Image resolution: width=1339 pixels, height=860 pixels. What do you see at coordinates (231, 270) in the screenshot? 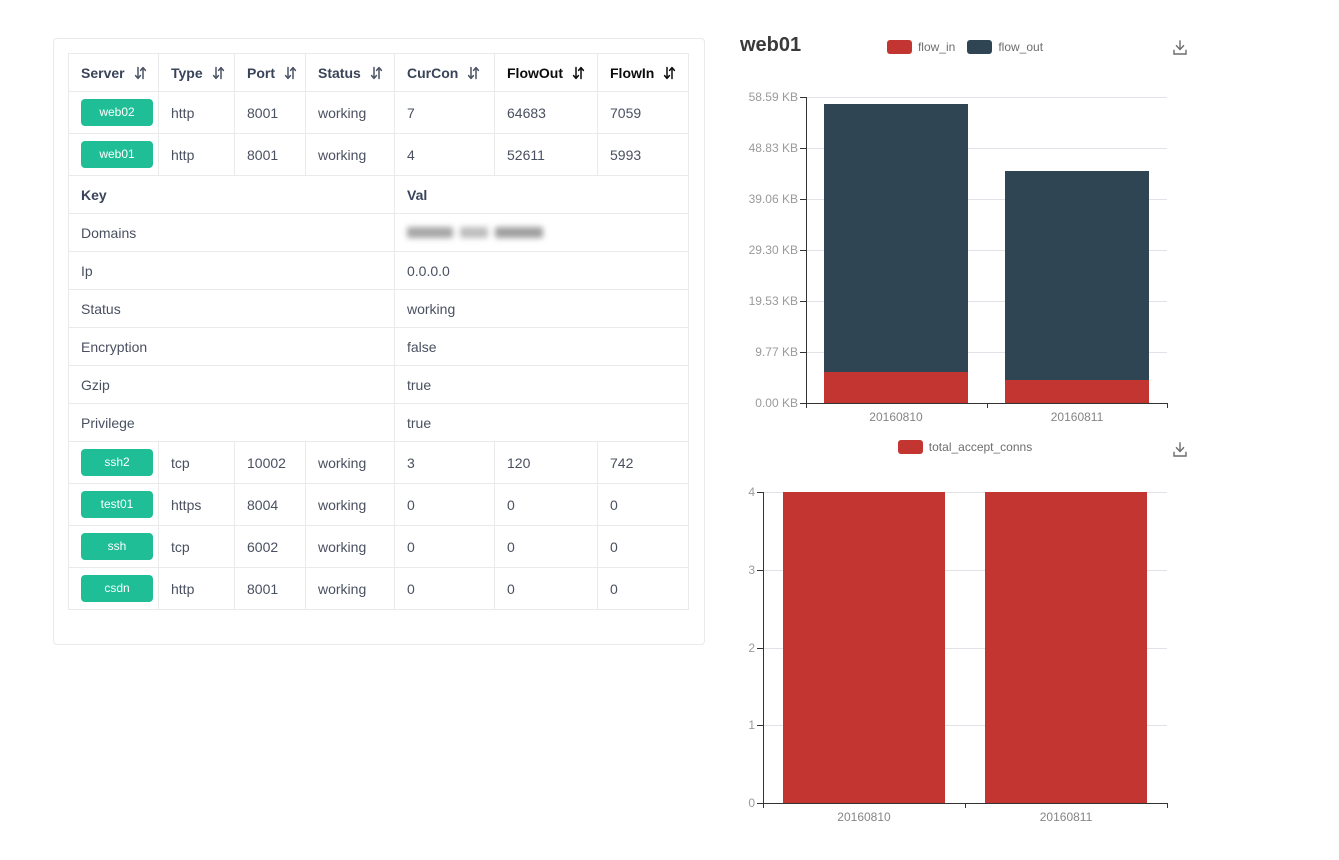
I see `kv-key: Ip` at bounding box center [231, 270].